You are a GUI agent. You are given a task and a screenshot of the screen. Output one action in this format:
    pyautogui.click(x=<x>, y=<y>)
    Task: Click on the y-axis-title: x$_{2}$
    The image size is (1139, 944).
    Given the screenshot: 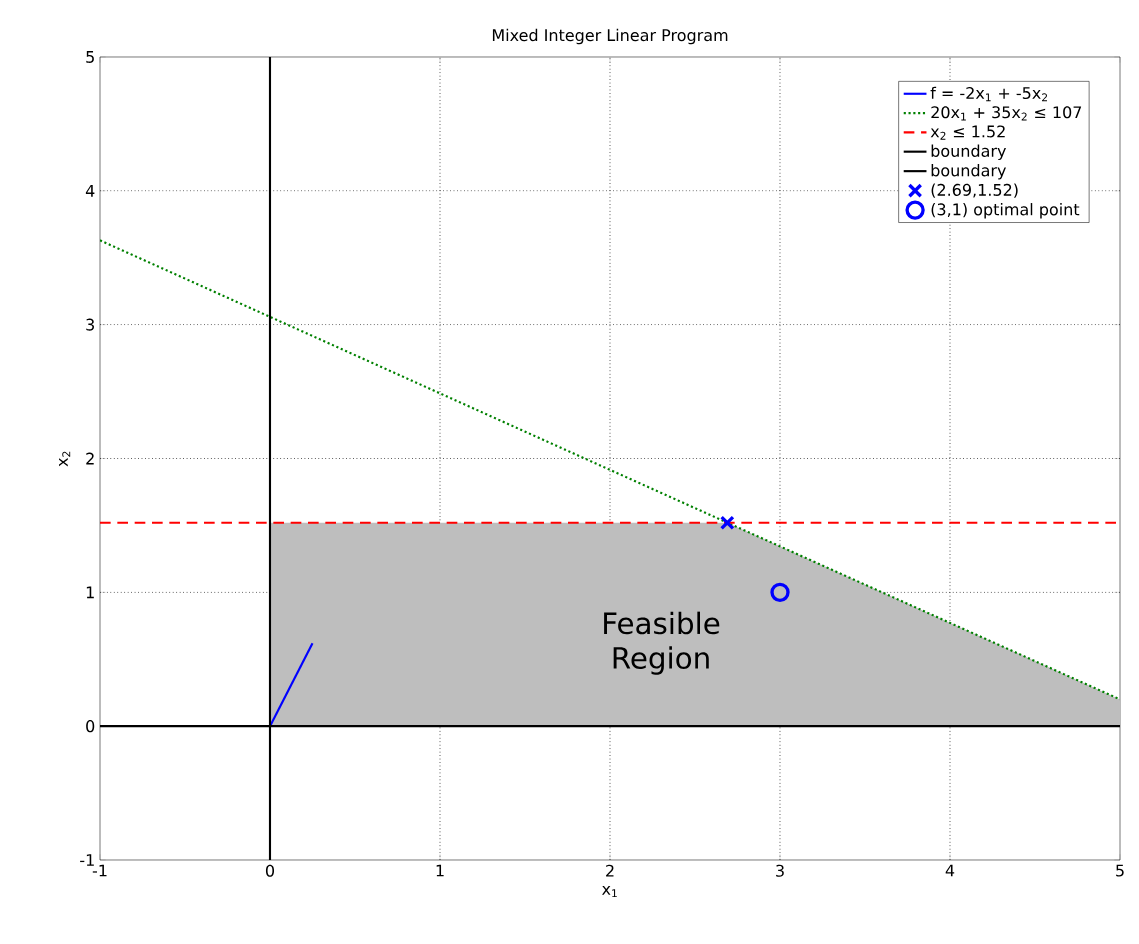 What is the action you would take?
    pyautogui.click(x=65, y=459)
    